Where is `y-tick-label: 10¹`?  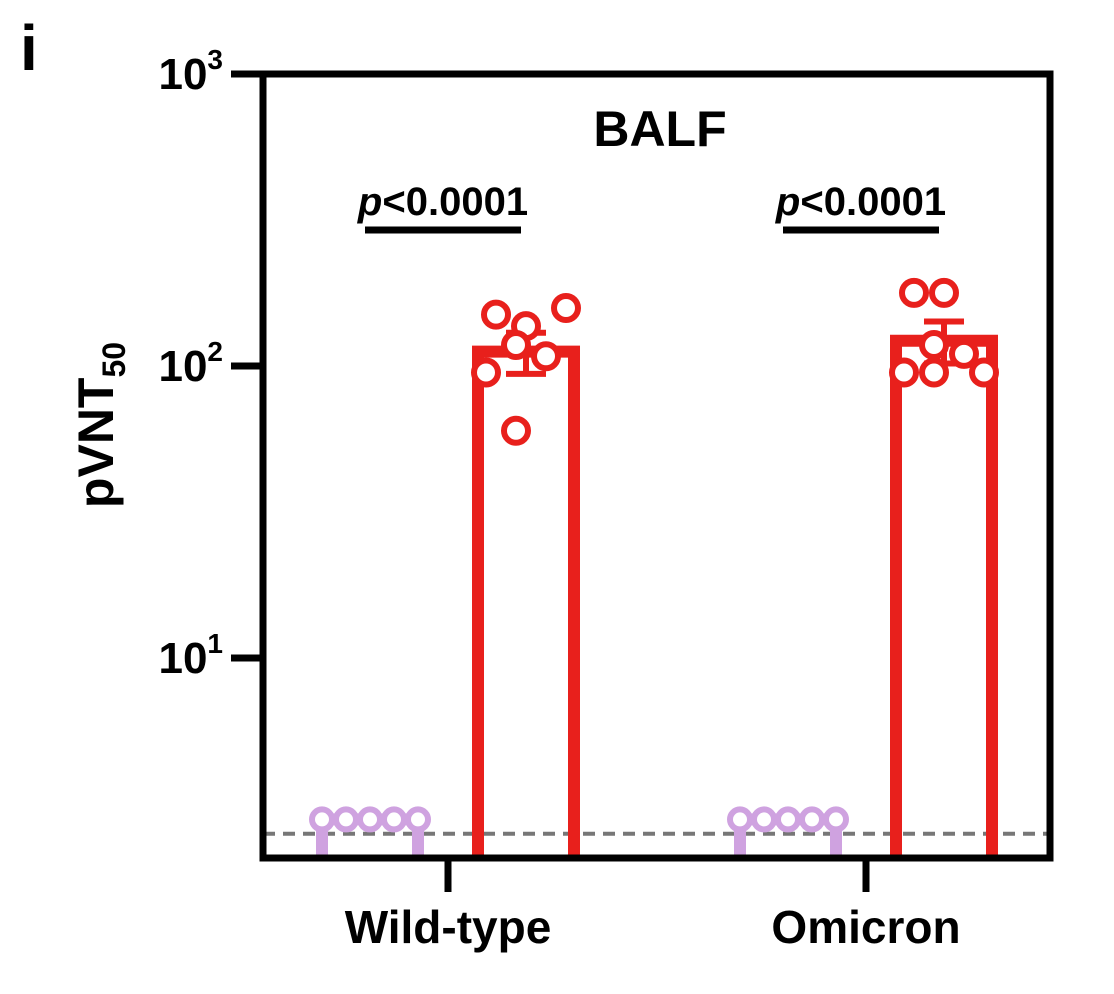
y-tick-label: 10¹ is located at coordinates (190, 655).